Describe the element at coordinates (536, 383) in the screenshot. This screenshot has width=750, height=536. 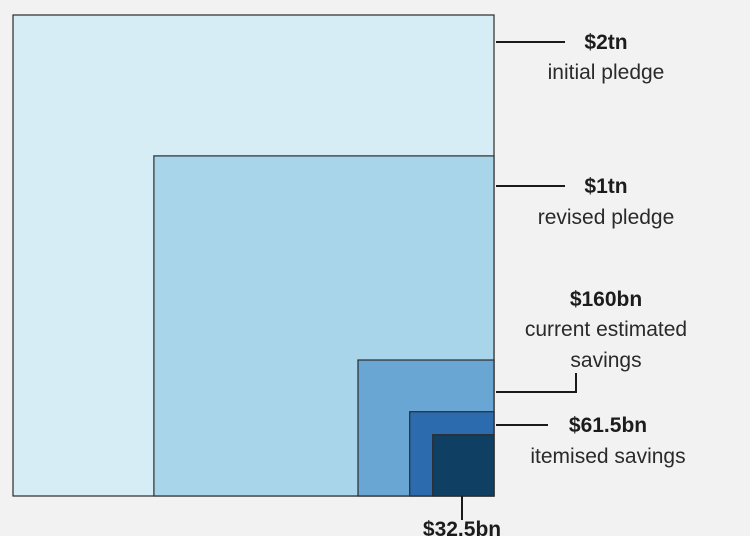
I see `leader-line-160bn` at that location.